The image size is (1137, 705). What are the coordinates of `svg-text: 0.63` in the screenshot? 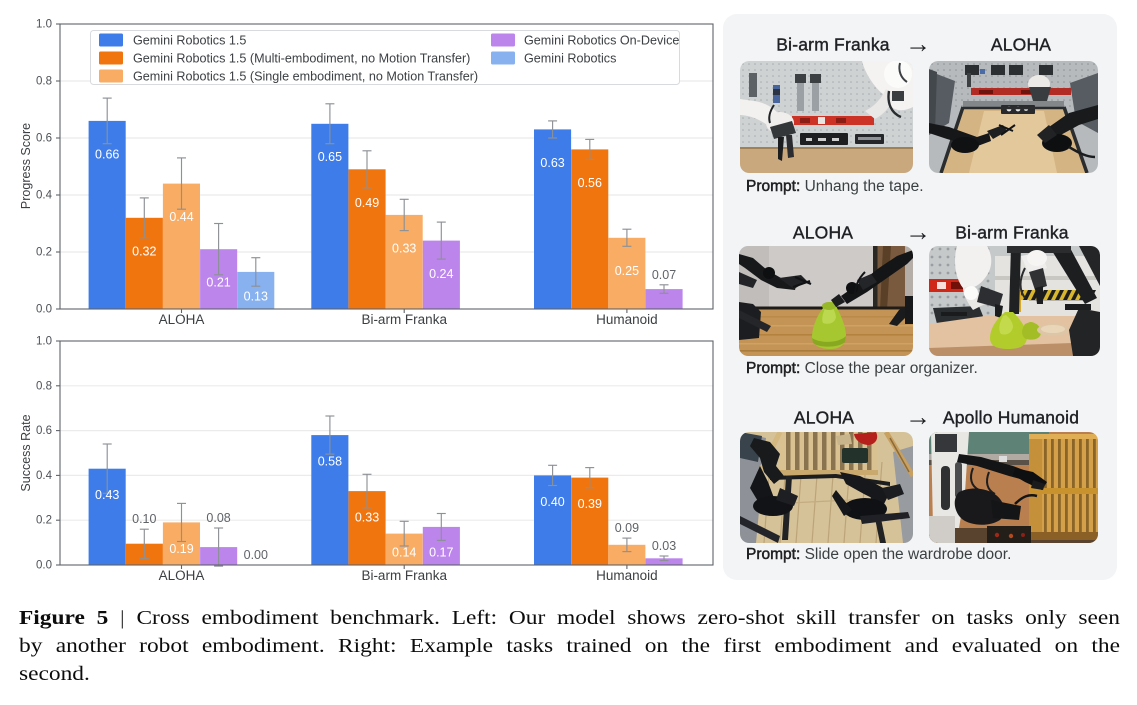 It's located at (552, 163).